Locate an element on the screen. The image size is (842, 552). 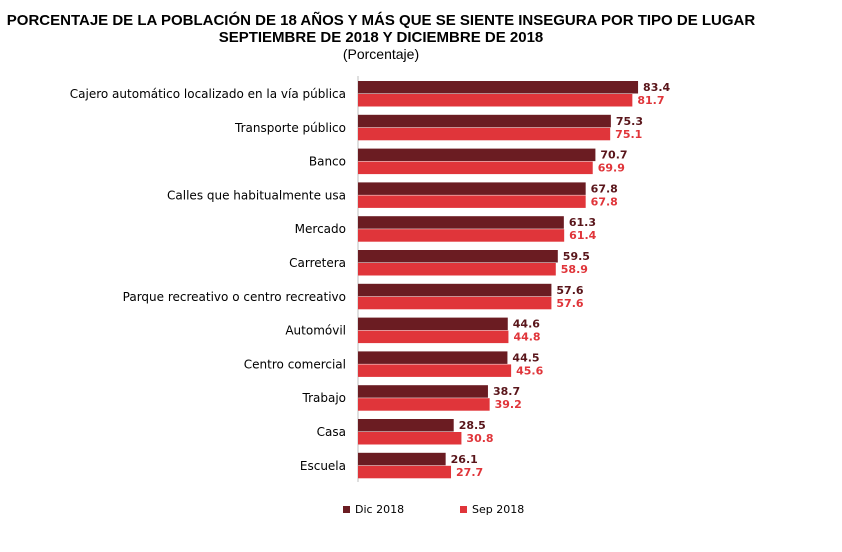
data-label-sep-2018: 69.9 is located at coordinates (611, 168).